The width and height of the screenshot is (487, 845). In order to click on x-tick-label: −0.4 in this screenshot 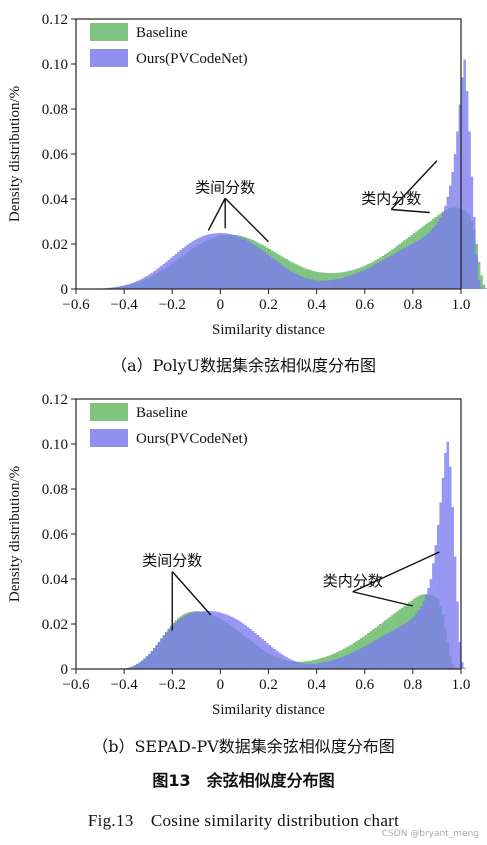, I will do `click(125, 305)`.